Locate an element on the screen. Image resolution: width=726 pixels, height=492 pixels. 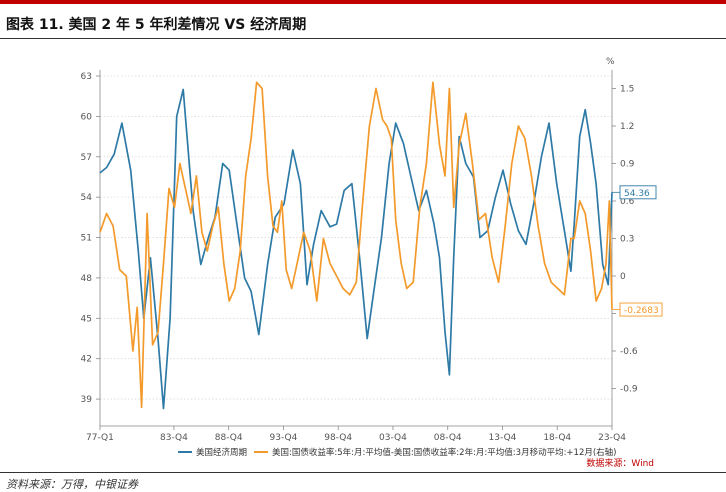
end-value-label: 54.36 is located at coordinates (637, 194).